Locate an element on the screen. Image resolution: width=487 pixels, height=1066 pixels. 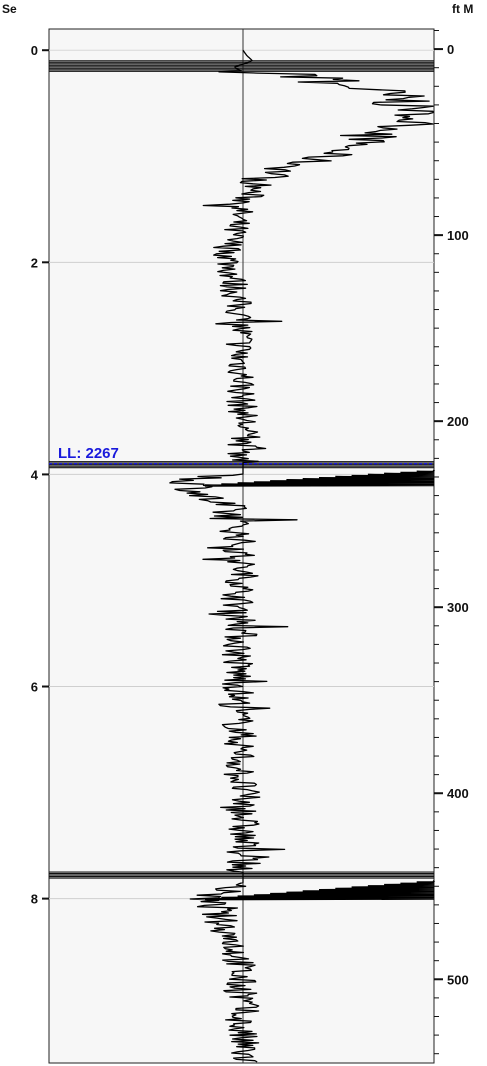
left-axis: 0 2 4 6 8 is located at coordinates (40, 475).